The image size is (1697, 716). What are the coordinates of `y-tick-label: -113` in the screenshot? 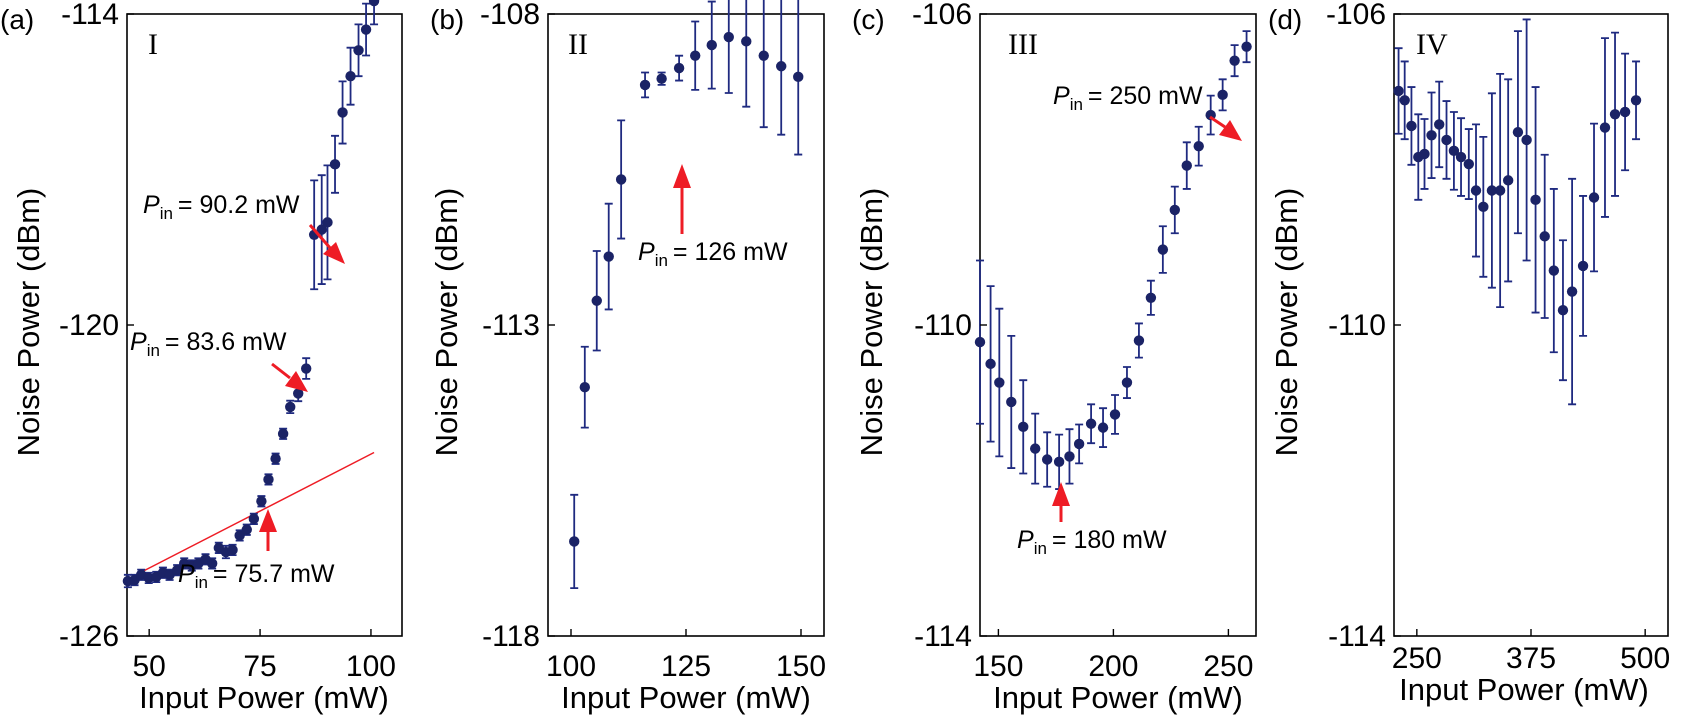 It's located at (511, 325).